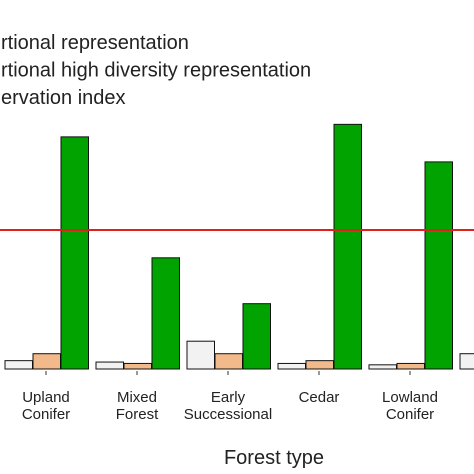  What do you see at coordinates (63, 98) in the screenshot?
I see `legend-label: ervation index` at bounding box center [63, 98].